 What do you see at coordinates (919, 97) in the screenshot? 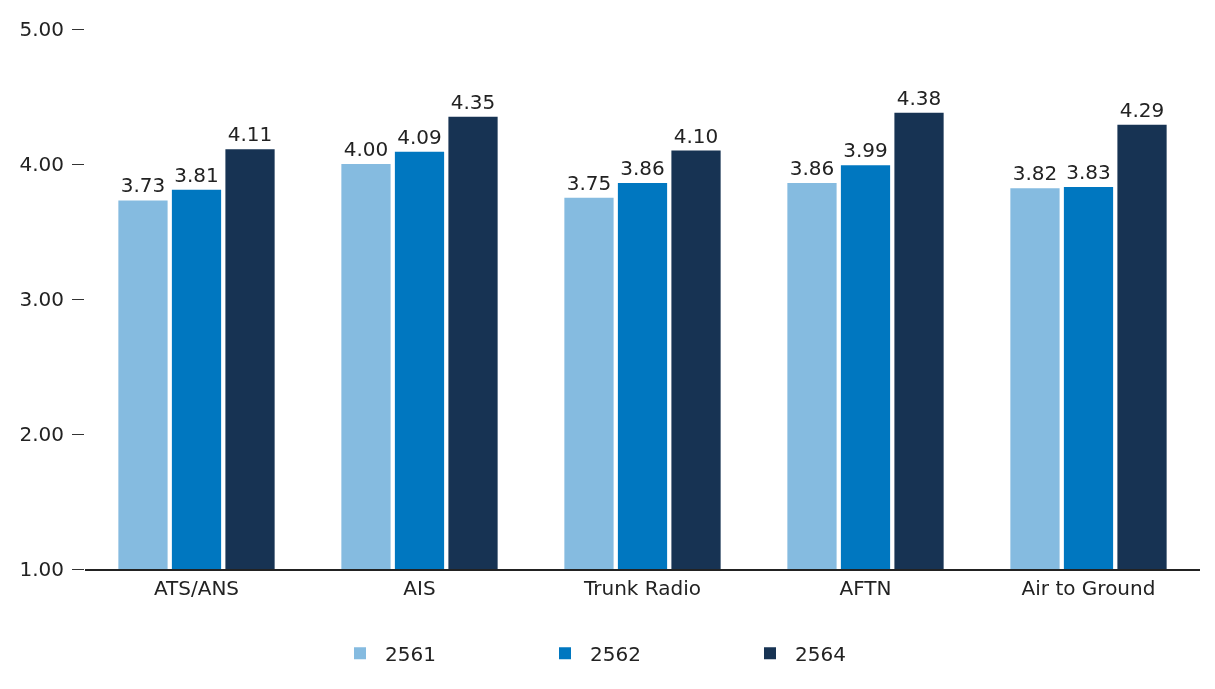
I see `data-label: 4.38` at bounding box center [919, 97].